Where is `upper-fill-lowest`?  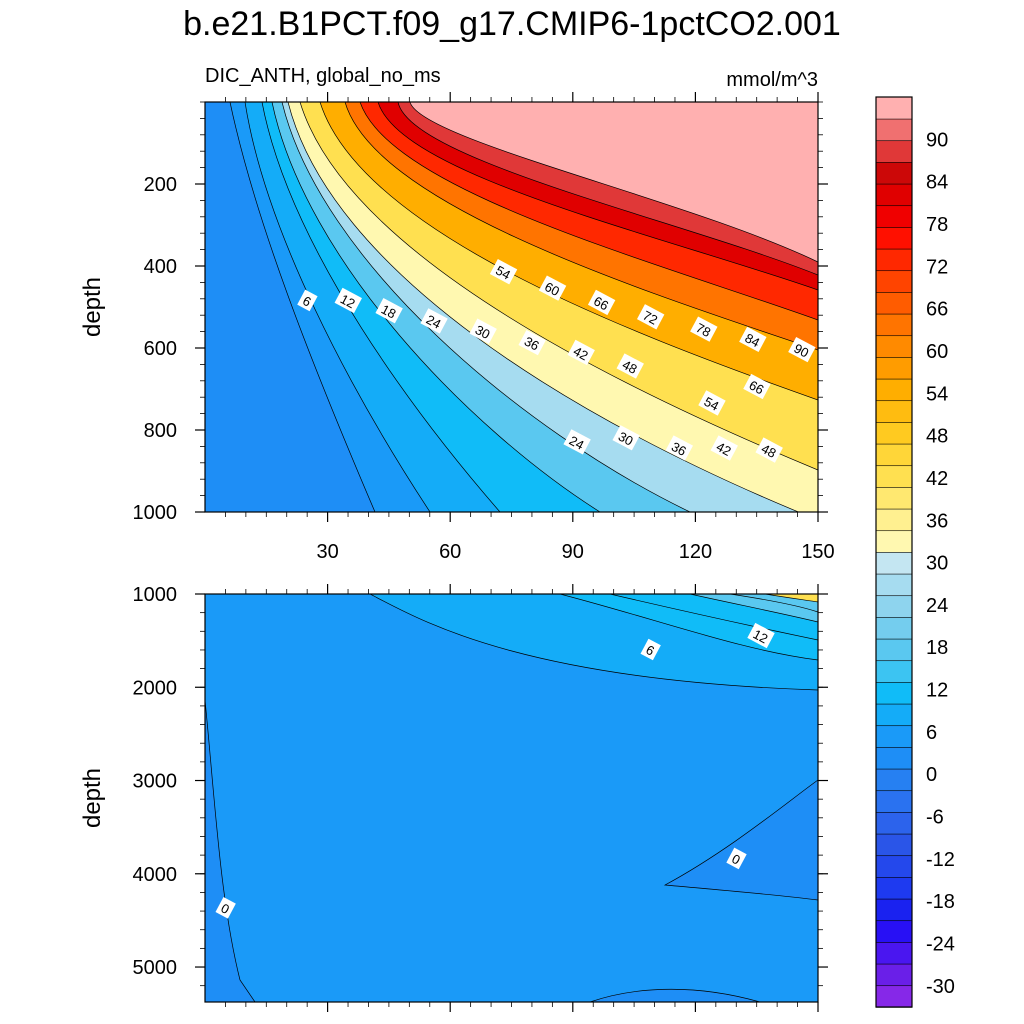 upper-fill-lowest is located at coordinates (290, 307).